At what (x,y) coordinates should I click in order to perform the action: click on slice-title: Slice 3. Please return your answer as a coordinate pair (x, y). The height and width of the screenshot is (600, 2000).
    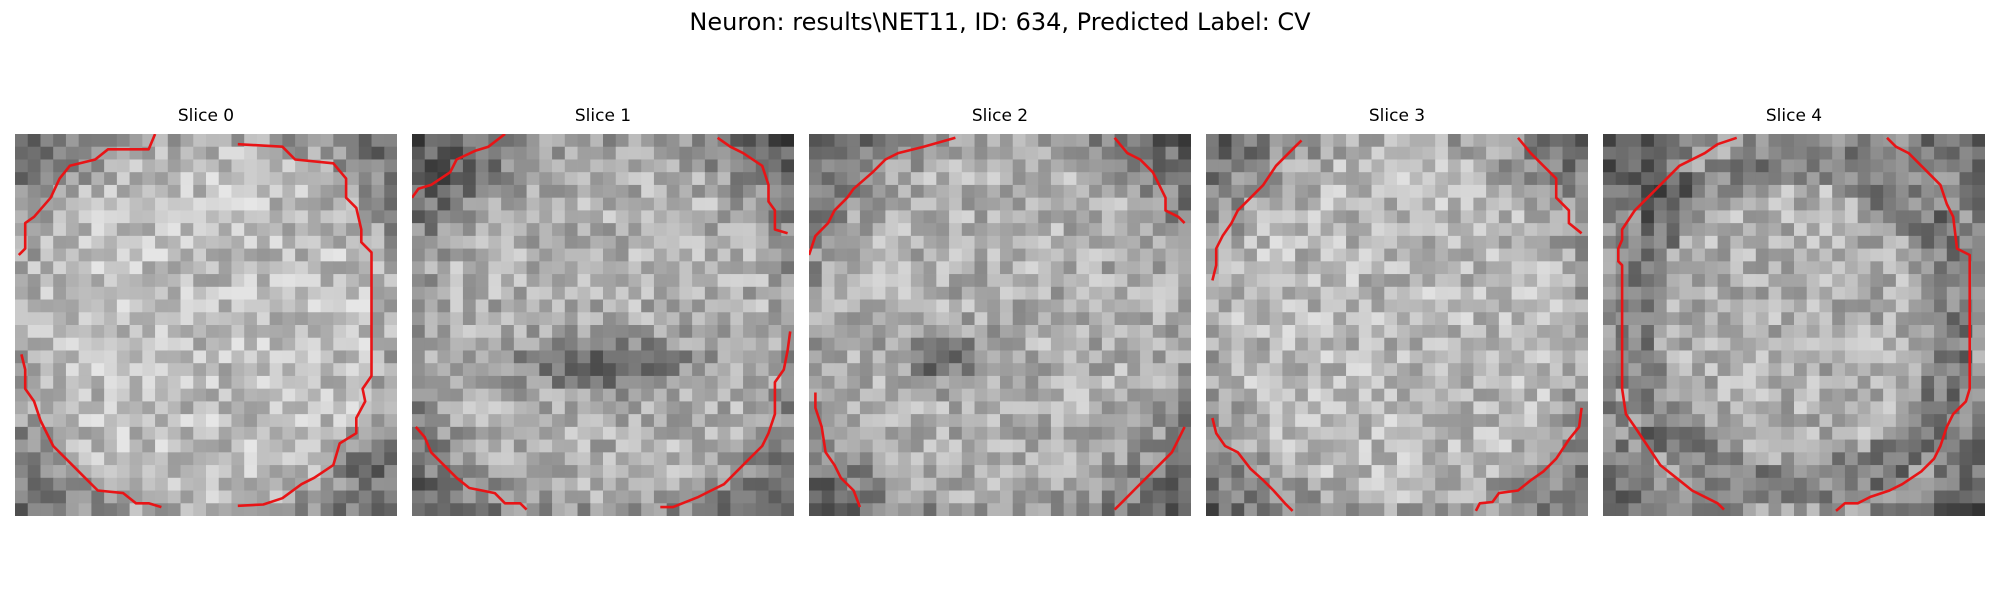
    Looking at the image, I should click on (1397, 116).